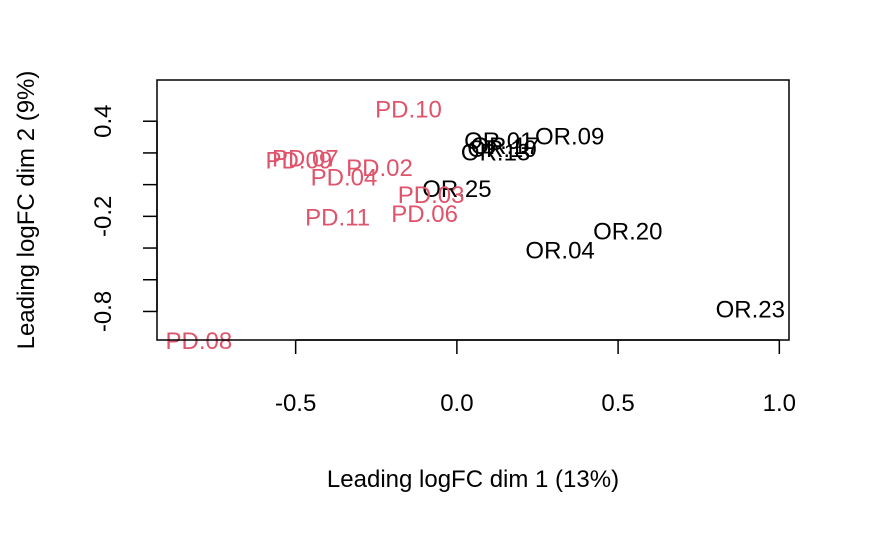 The image size is (870, 537). I want to click on x-axis: -0.5 0.0 0.5 1.0, so click(535, 378).